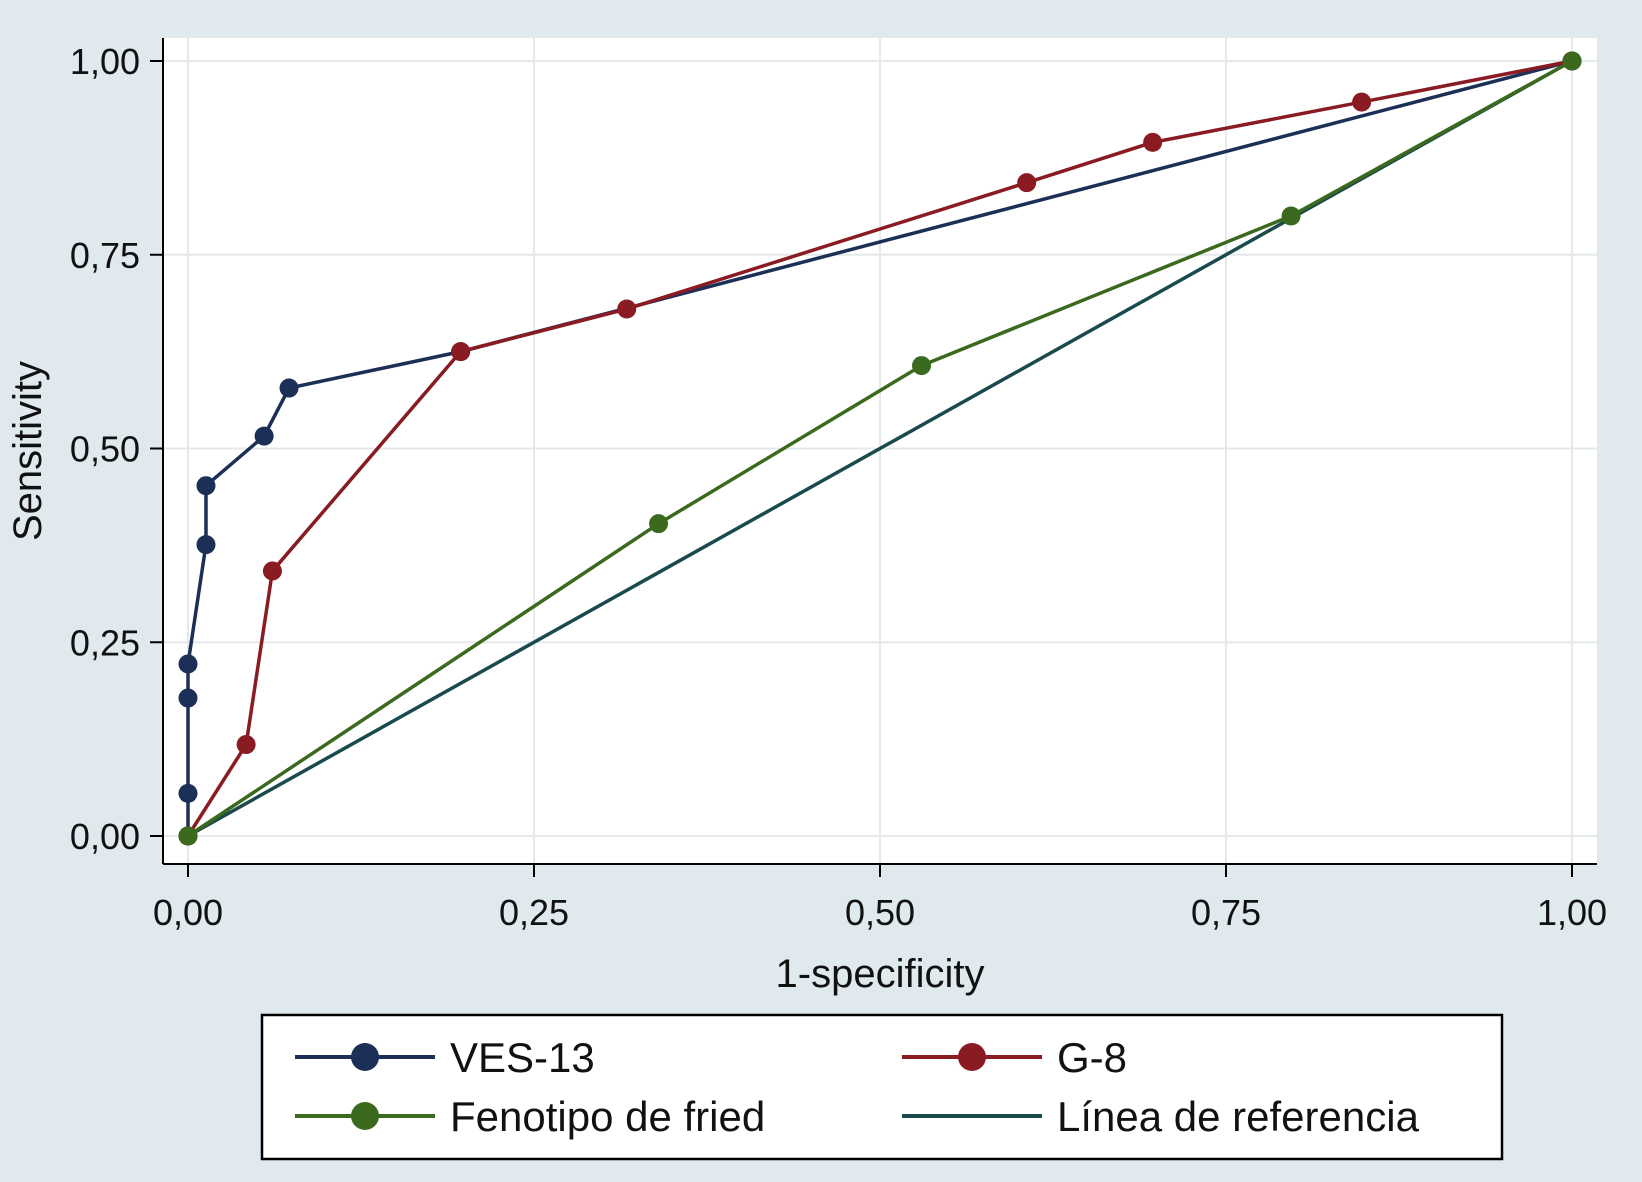 This screenshot has width=1642, height=1182. I want to click on legend-label-0: VES-13, so click(522, 1057).